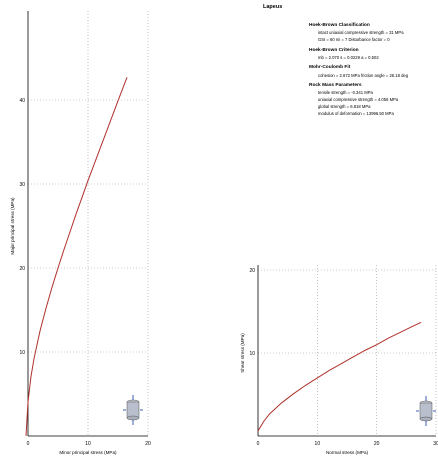  What do you see at coordinates (148, 444) in the screenshot?
I see `x-tick-label: 20` at bounding box center [148, 444].